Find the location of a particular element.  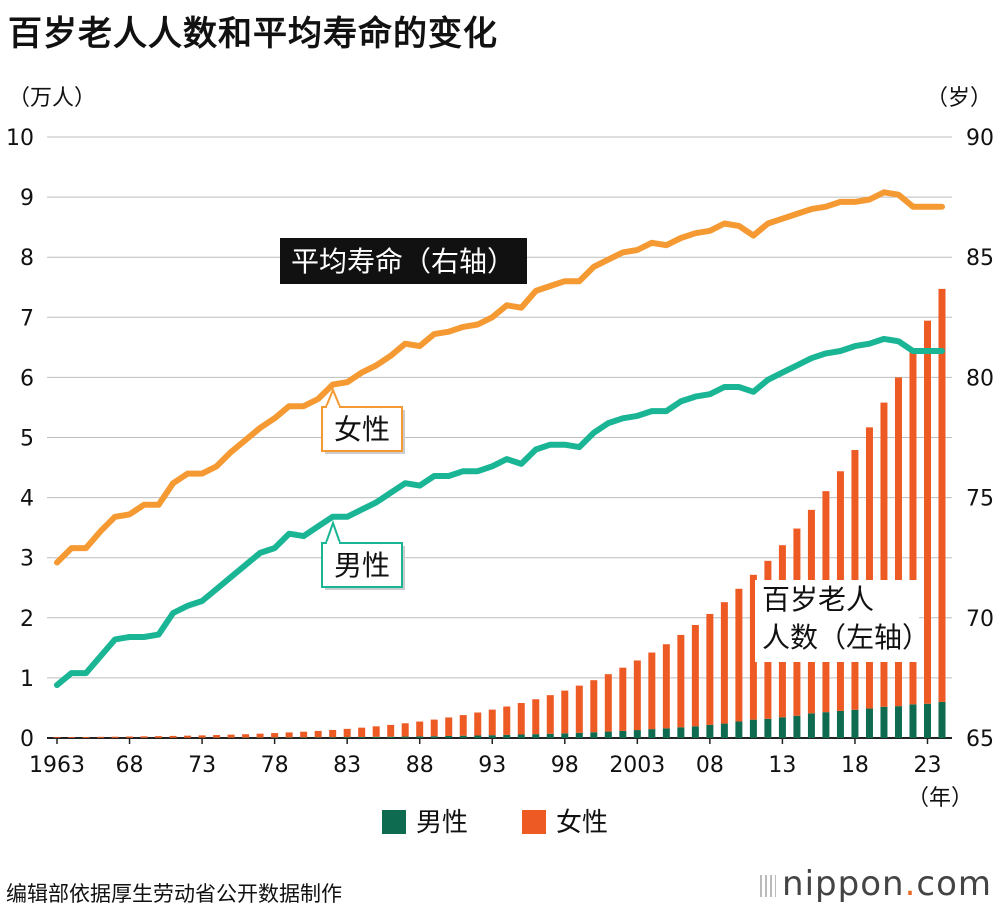

x-axis-unit: （年） is located at coordinates (940, 798).